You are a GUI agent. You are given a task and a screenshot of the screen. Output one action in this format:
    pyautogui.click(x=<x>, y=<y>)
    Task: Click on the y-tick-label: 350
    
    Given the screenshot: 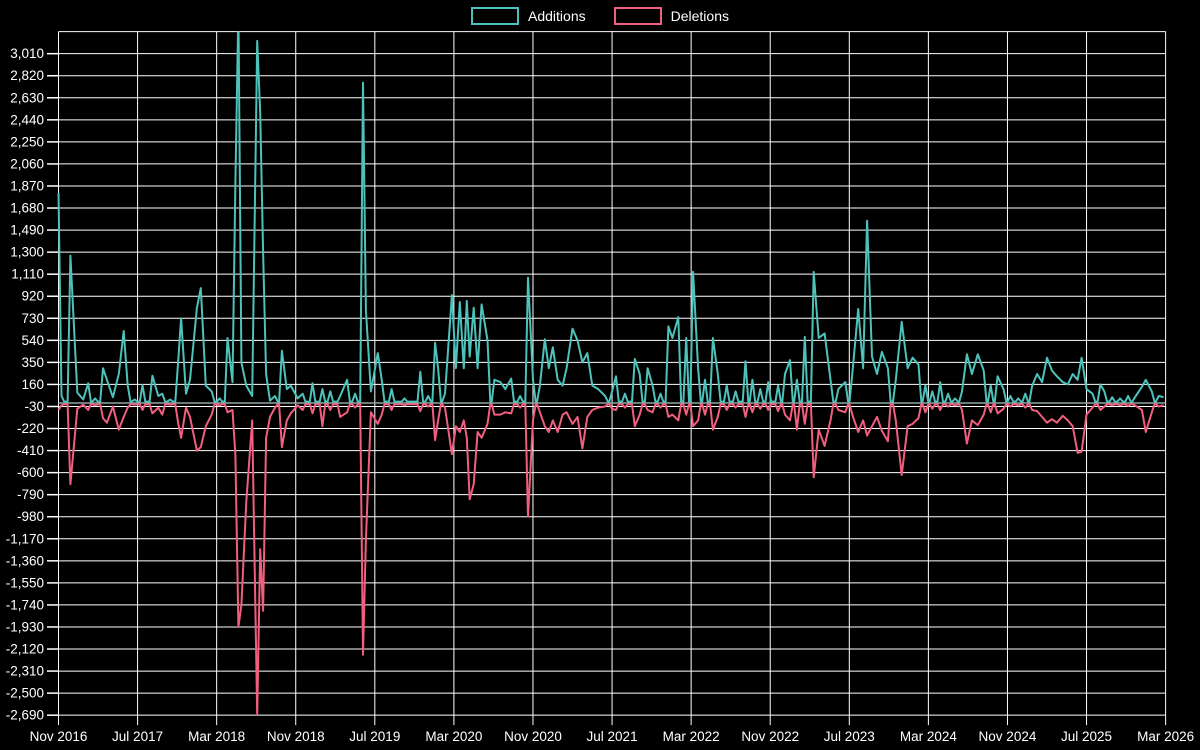 What is the action you would take?
    pyautogui.click(x=32, y=362)
    